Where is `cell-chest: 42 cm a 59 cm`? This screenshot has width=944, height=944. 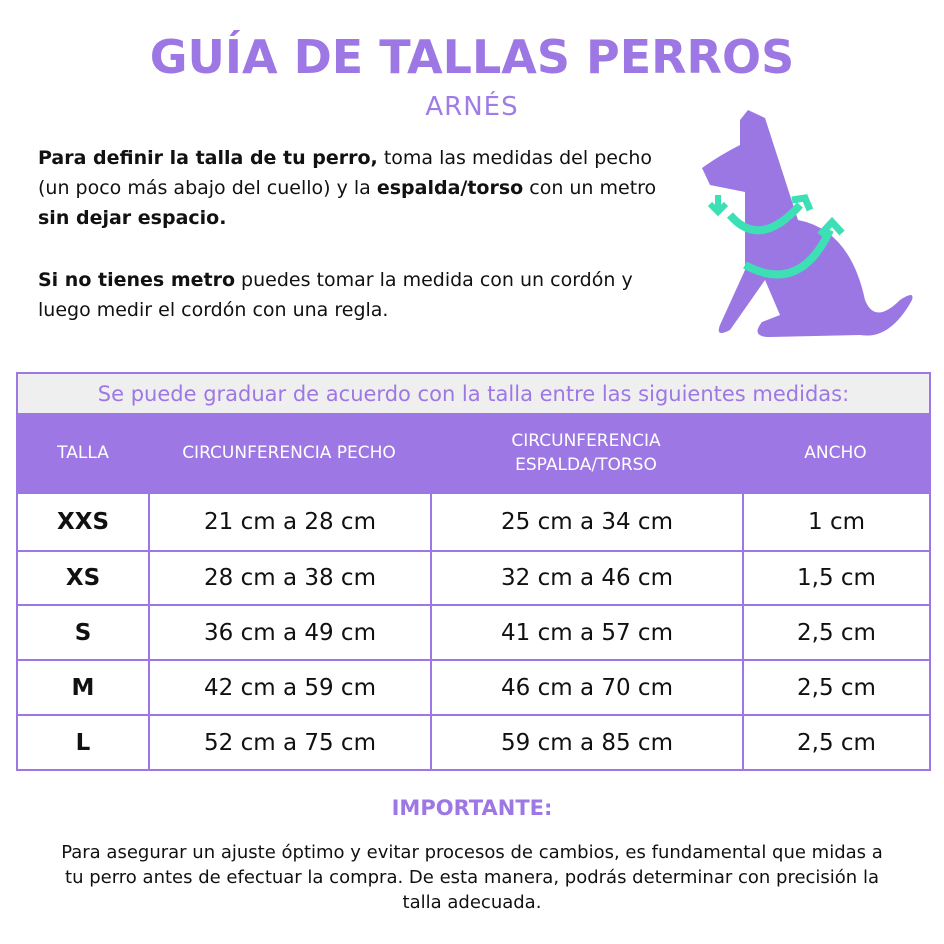
cell-chest: 42 cm a 59 cm is located at coordinates (289, 687).